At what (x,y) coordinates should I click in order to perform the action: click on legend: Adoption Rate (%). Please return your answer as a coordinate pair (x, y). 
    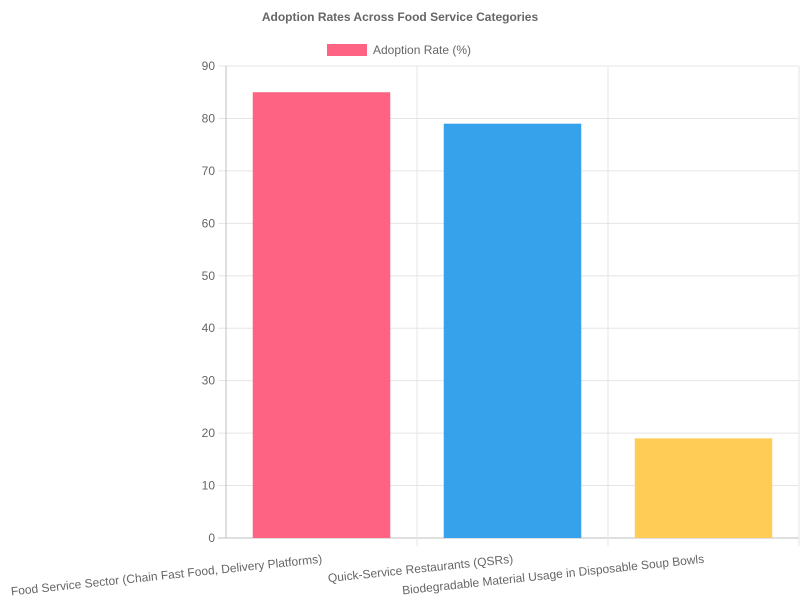
    Looking at the image, I should click on (399, 50).